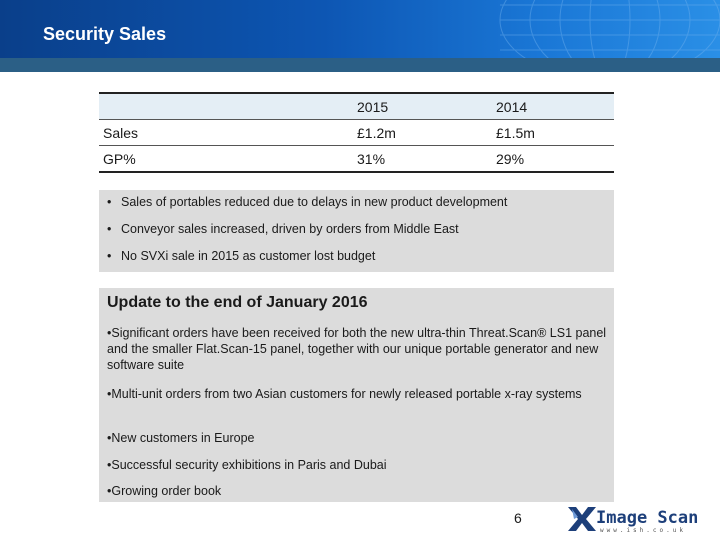 The height and width of the screenshot is (540, 720). I want to click on logo-url: www.ish.co.uk, so click(643, 530).